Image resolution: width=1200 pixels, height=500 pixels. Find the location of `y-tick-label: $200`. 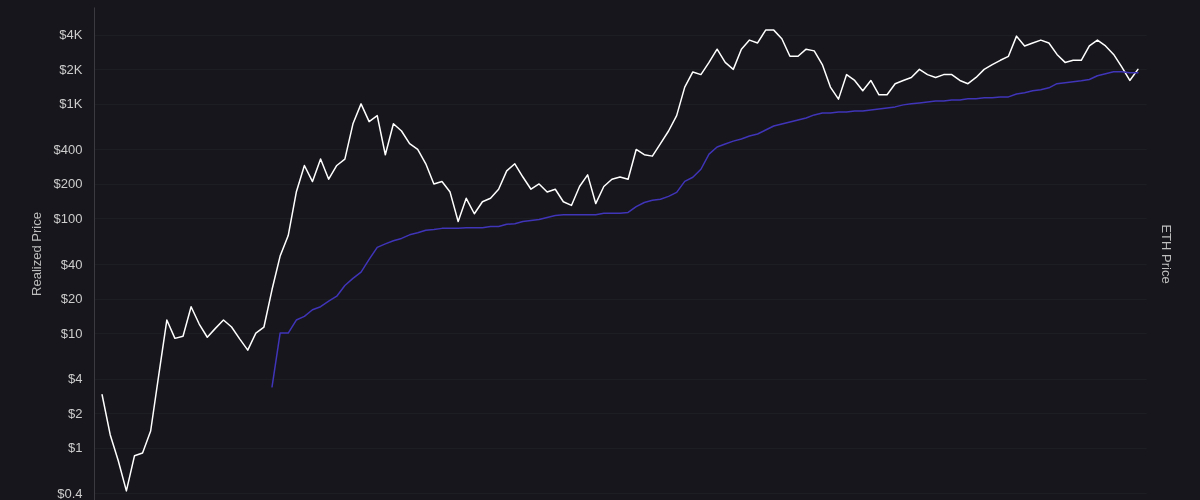

y-tick-label: $200 is located at coordinates (68, 184).